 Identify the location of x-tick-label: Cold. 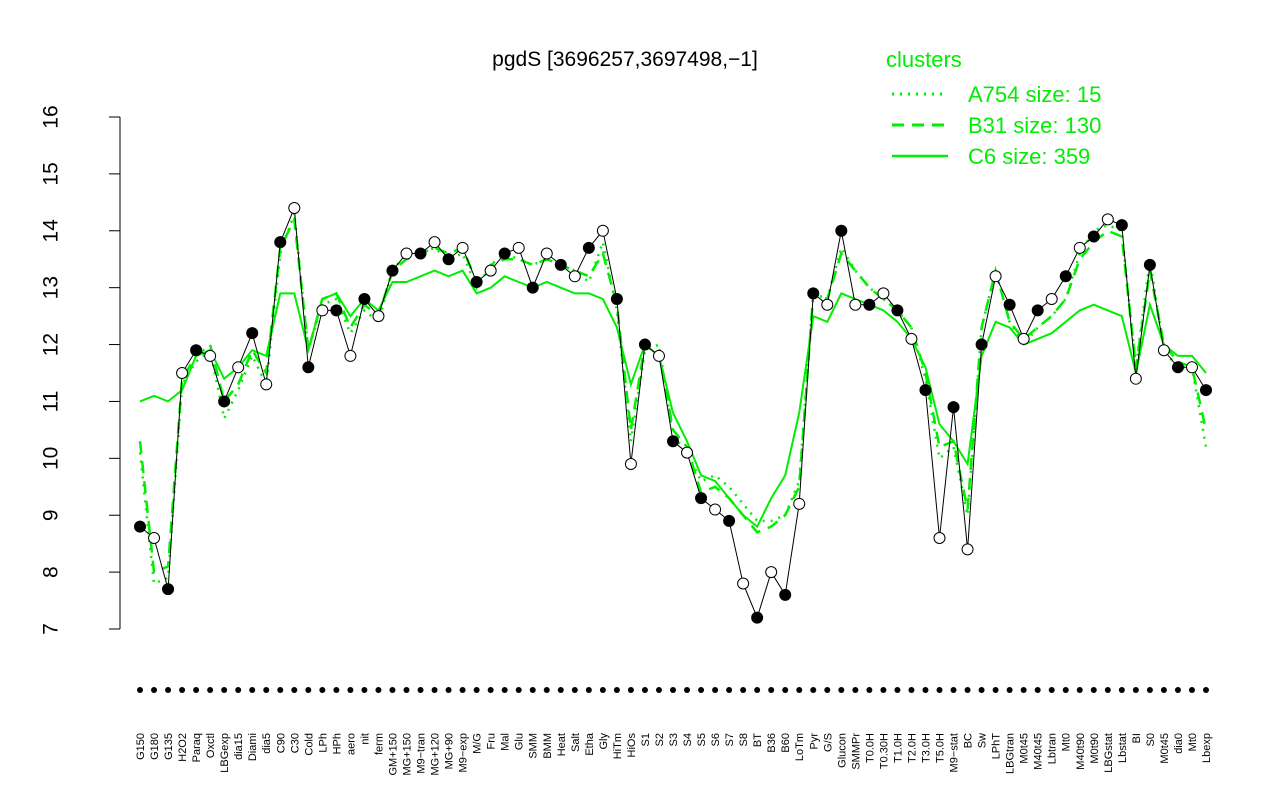
(309, 744).